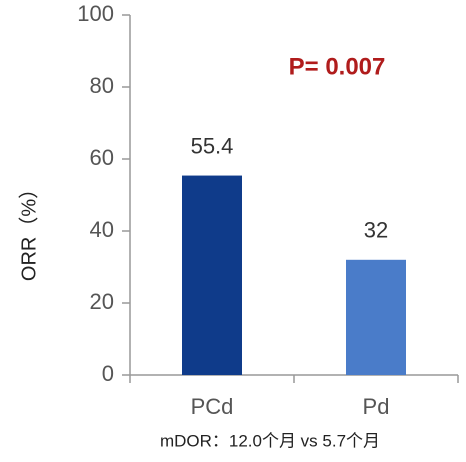  I want to click on y-tick-label: 20, so click(102, 301).